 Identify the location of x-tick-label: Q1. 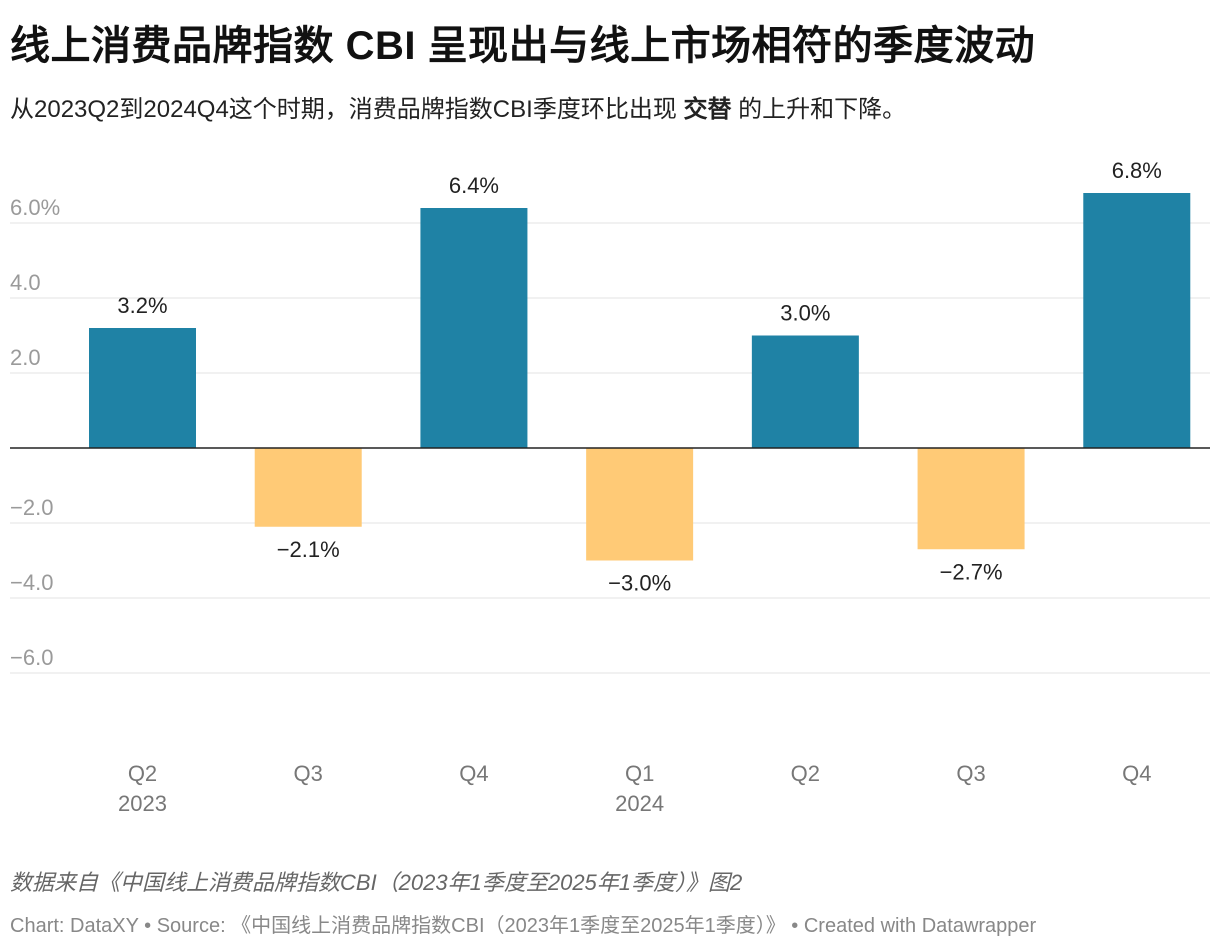
(639, 773).